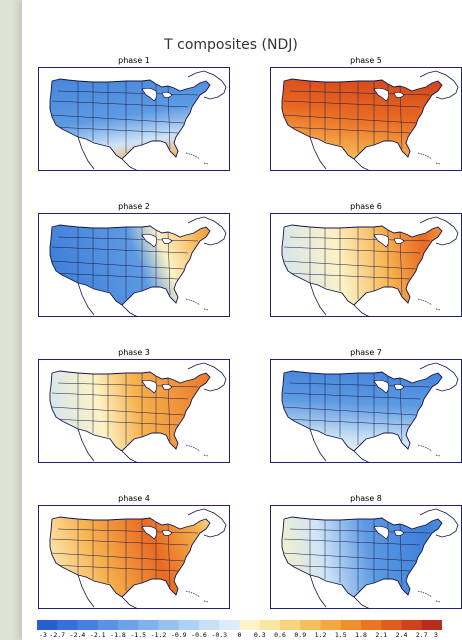 The height and width of the screenshot is (640, 462). What do you see at coordinates (199, 635) in the screenshot?
I see `colorbar-tick-label: -0.6` at bounding box center [199, 635].